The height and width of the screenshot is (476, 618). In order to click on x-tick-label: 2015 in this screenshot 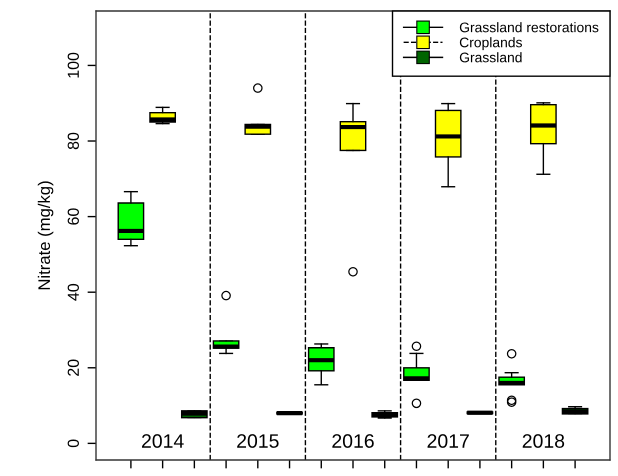, I will do `click(258, 441)`.